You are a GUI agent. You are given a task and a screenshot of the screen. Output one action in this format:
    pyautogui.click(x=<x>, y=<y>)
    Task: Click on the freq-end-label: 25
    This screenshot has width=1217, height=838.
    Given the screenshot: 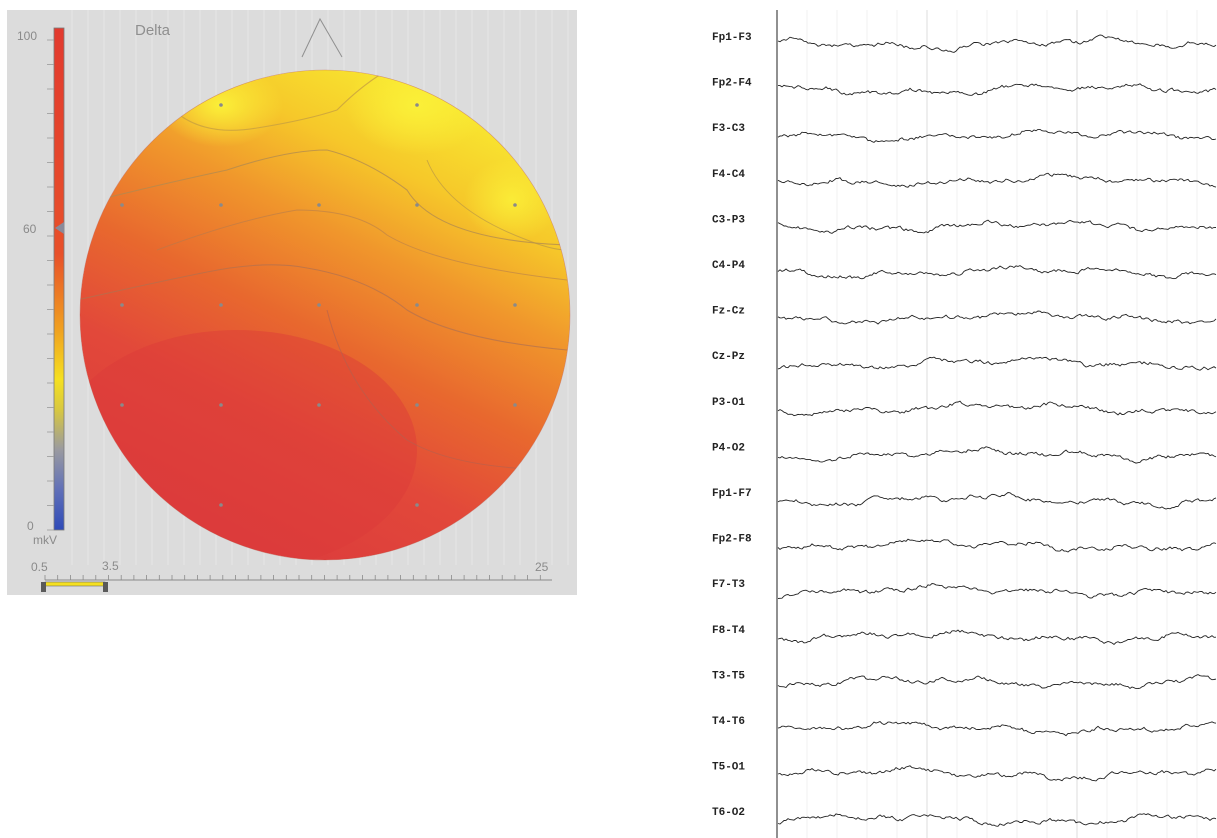 What is the action you would take?
    pyautogui.click(x=542, y=567)
    